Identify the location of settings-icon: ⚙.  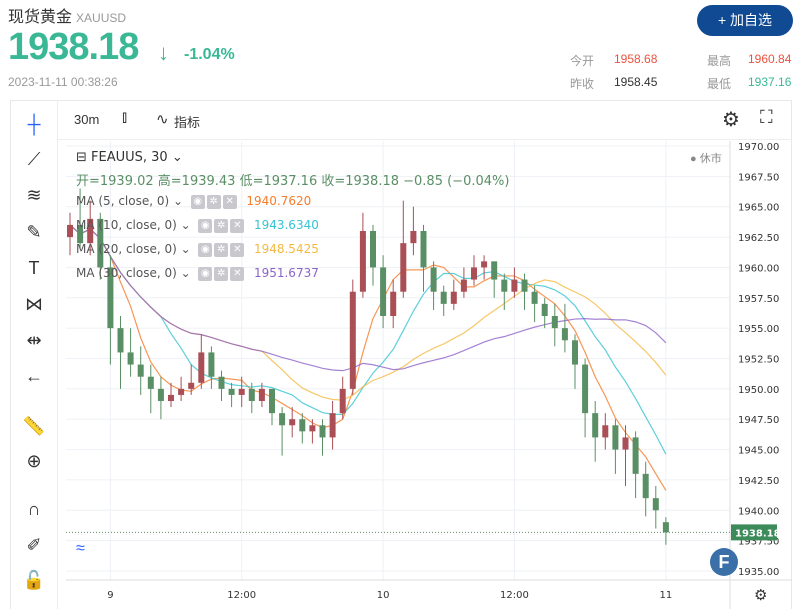
(731, 120).